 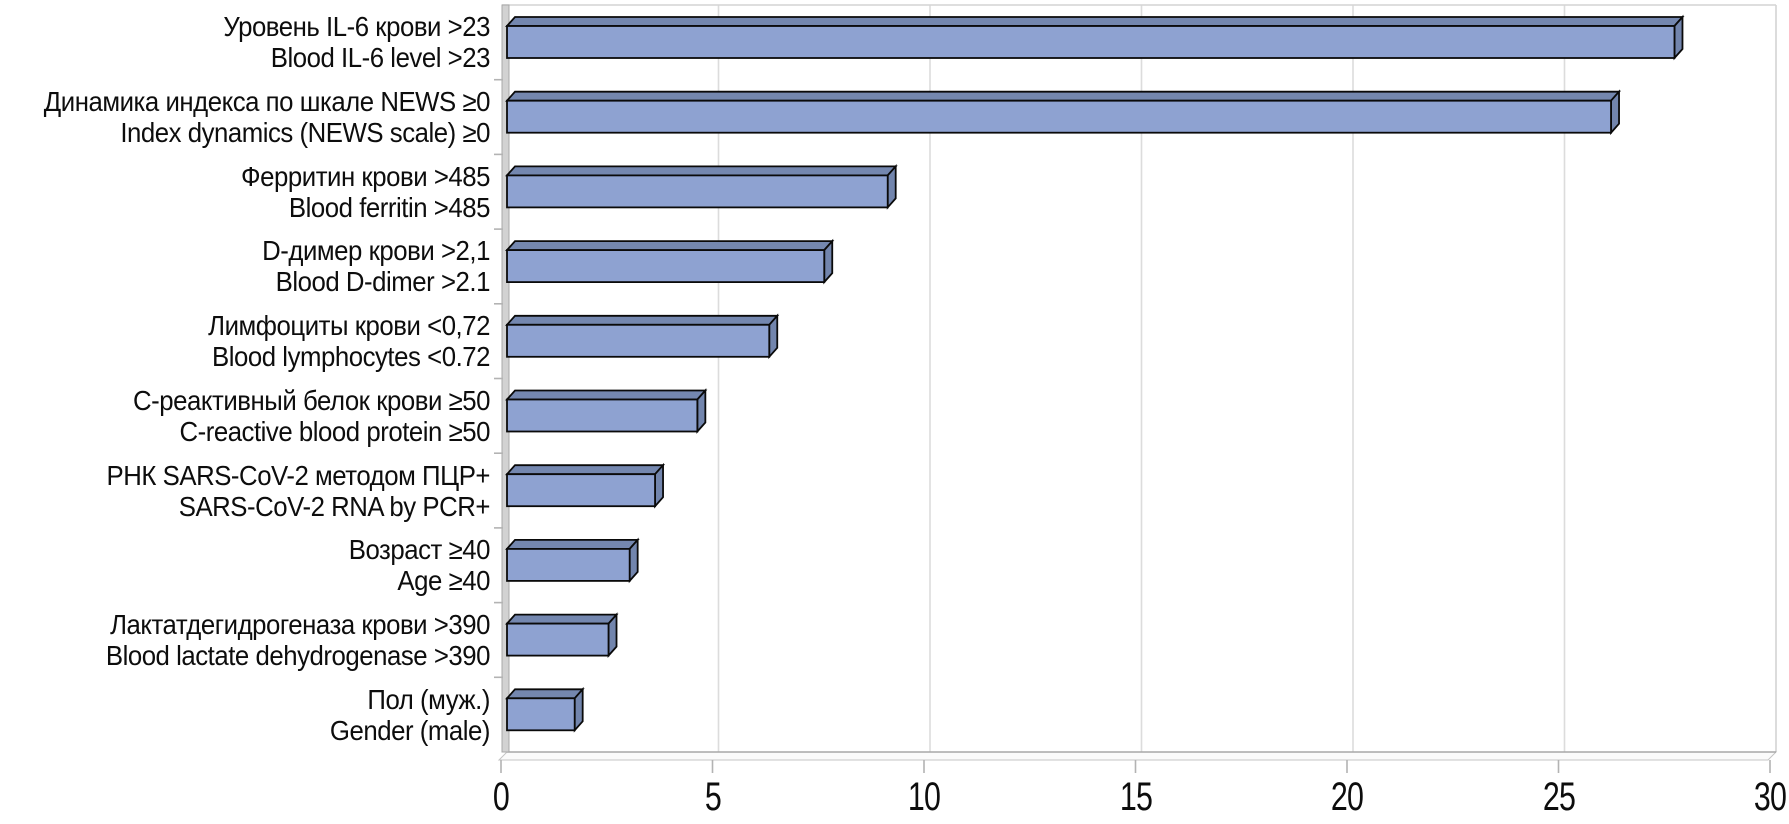 What do you see at coordinates (1135, 797) in the screenshot?
I see `x-tick-label: 15` at bounding box center [1135, 797].